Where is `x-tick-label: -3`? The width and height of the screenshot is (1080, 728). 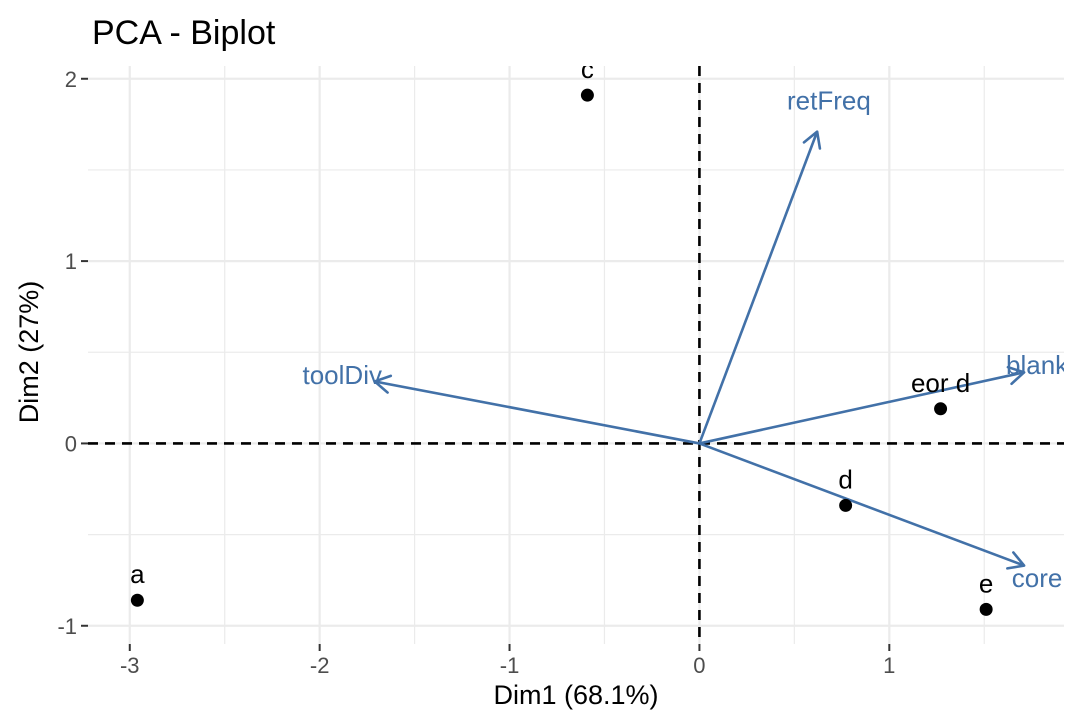 x-tick-label: -3 is located at coordinates (130, 665).